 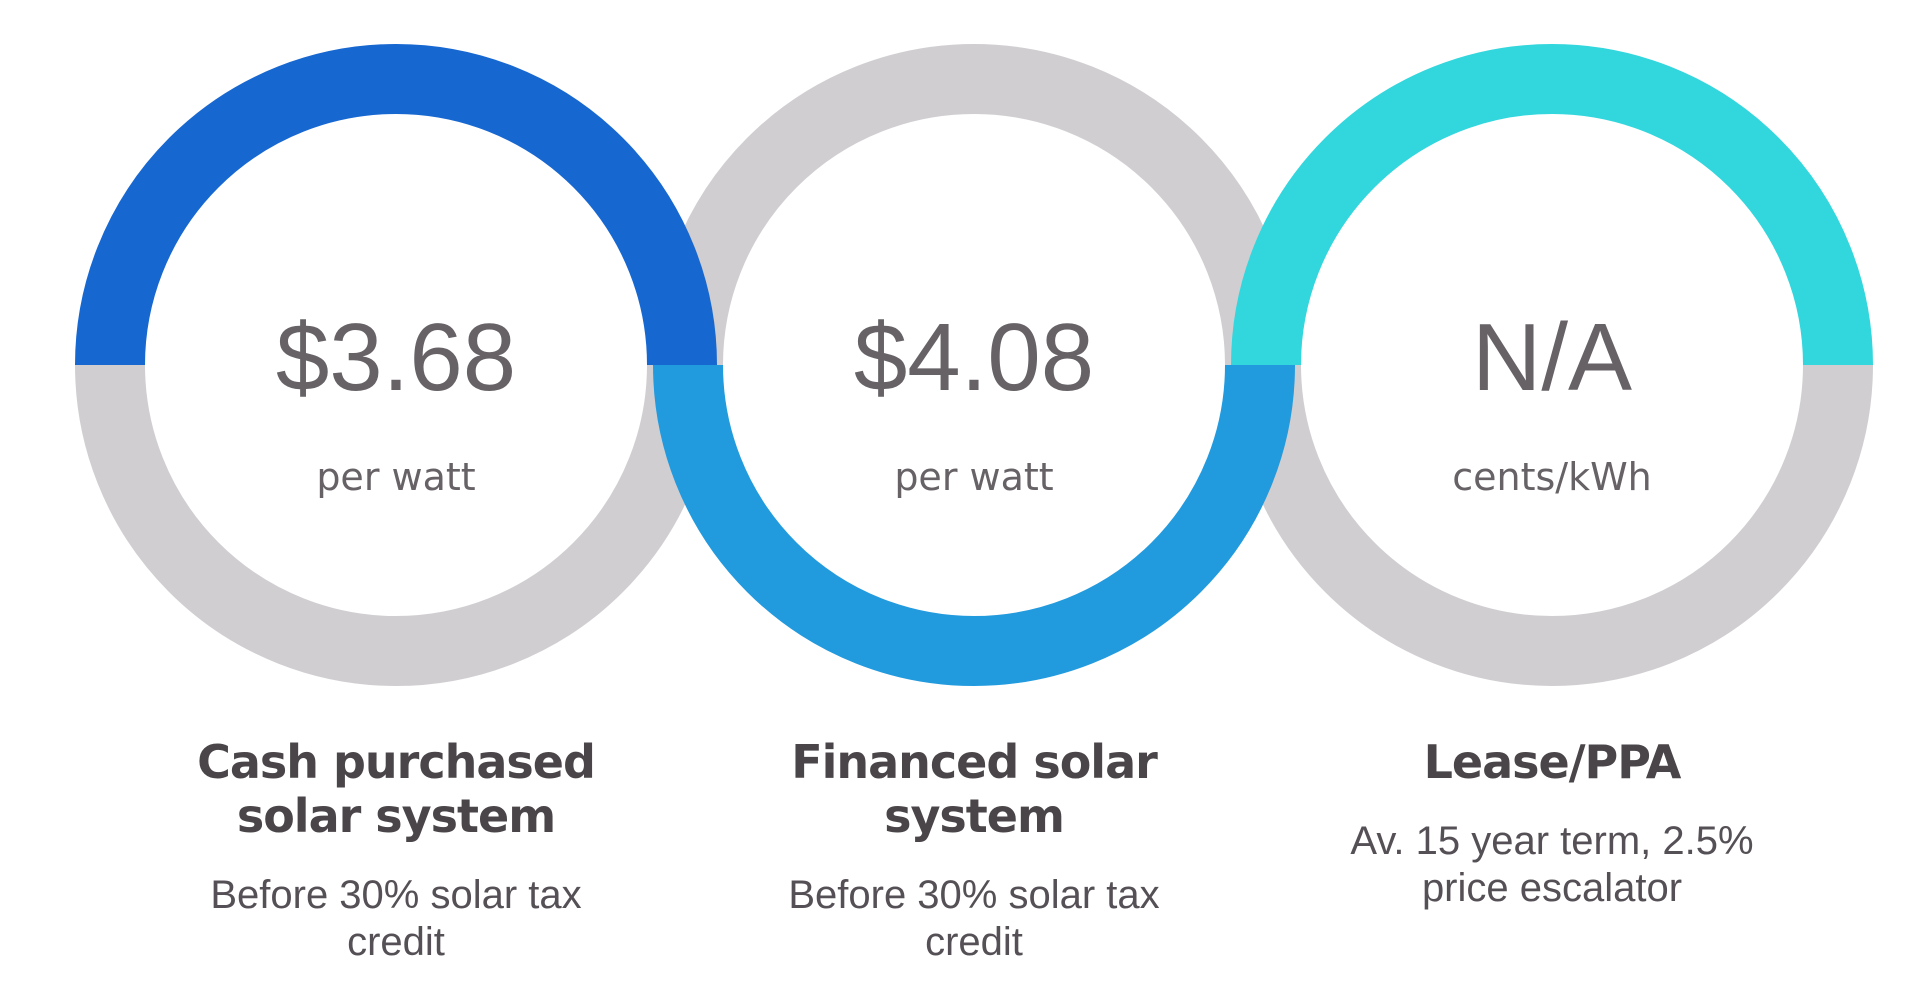 I want to click on price-value: $3.68, so click(x=396, y=357).